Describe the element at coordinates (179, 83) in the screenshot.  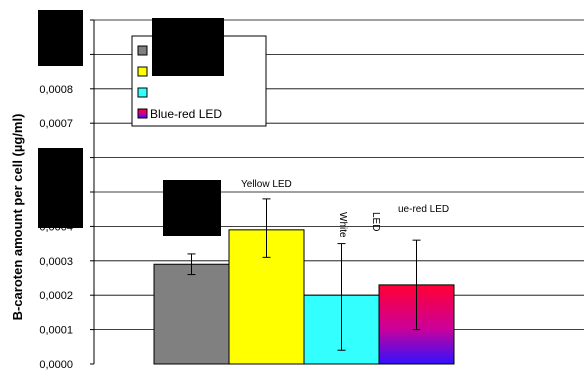
I see `legend-items: Blue-red LED` at that location.